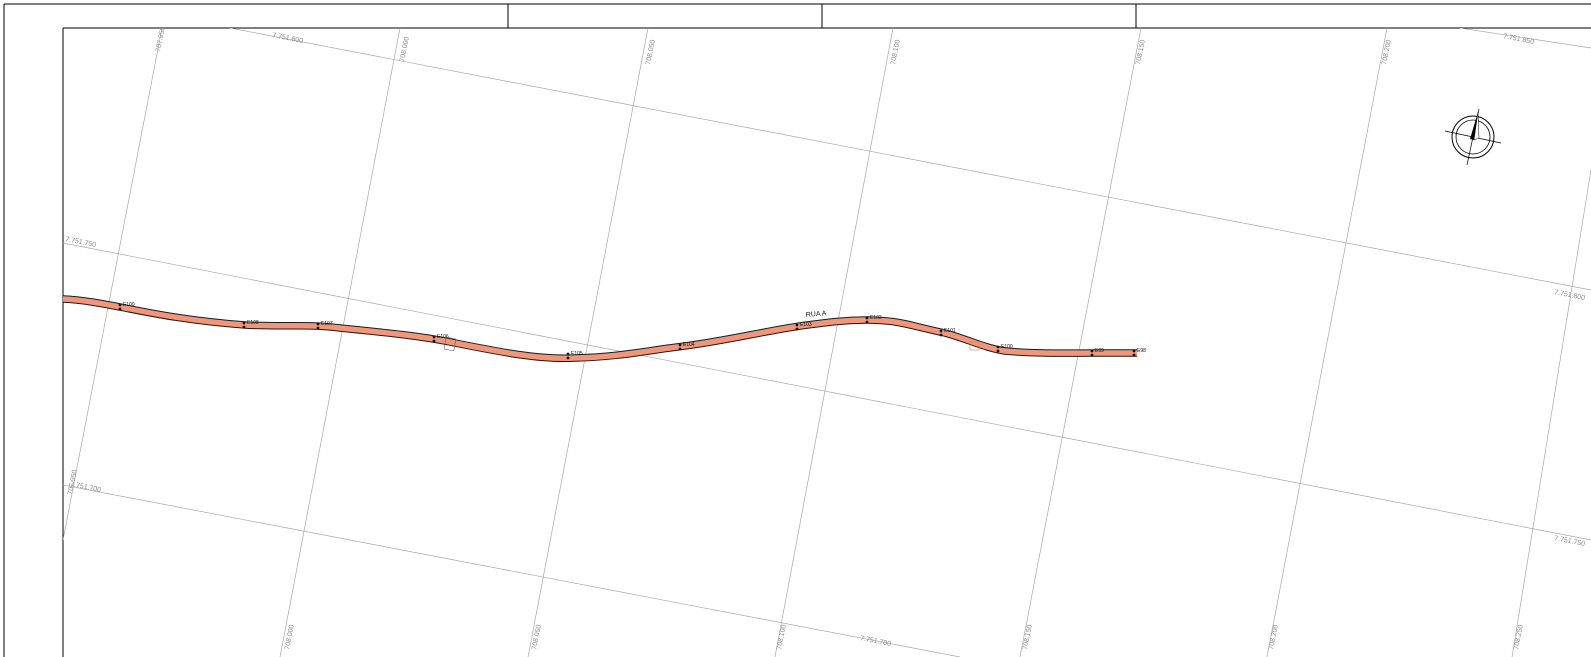 This screenshot has width=1591, height=657. Describe the element at coordinates (288, 38) in the screenshot. I see `northing-label: 7.751.800` at that location.